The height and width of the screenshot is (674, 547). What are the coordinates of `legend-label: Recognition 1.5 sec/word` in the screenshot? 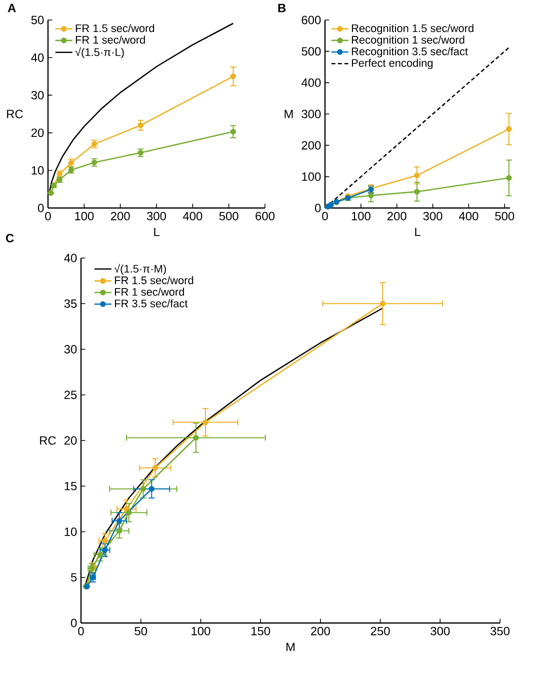 It's located at (413, 29).